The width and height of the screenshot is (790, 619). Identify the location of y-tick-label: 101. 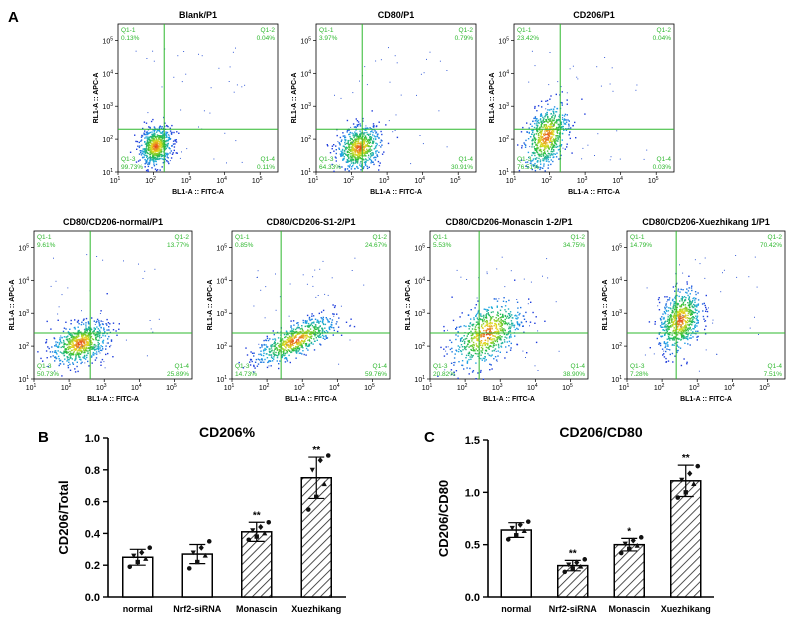
(503, 172).